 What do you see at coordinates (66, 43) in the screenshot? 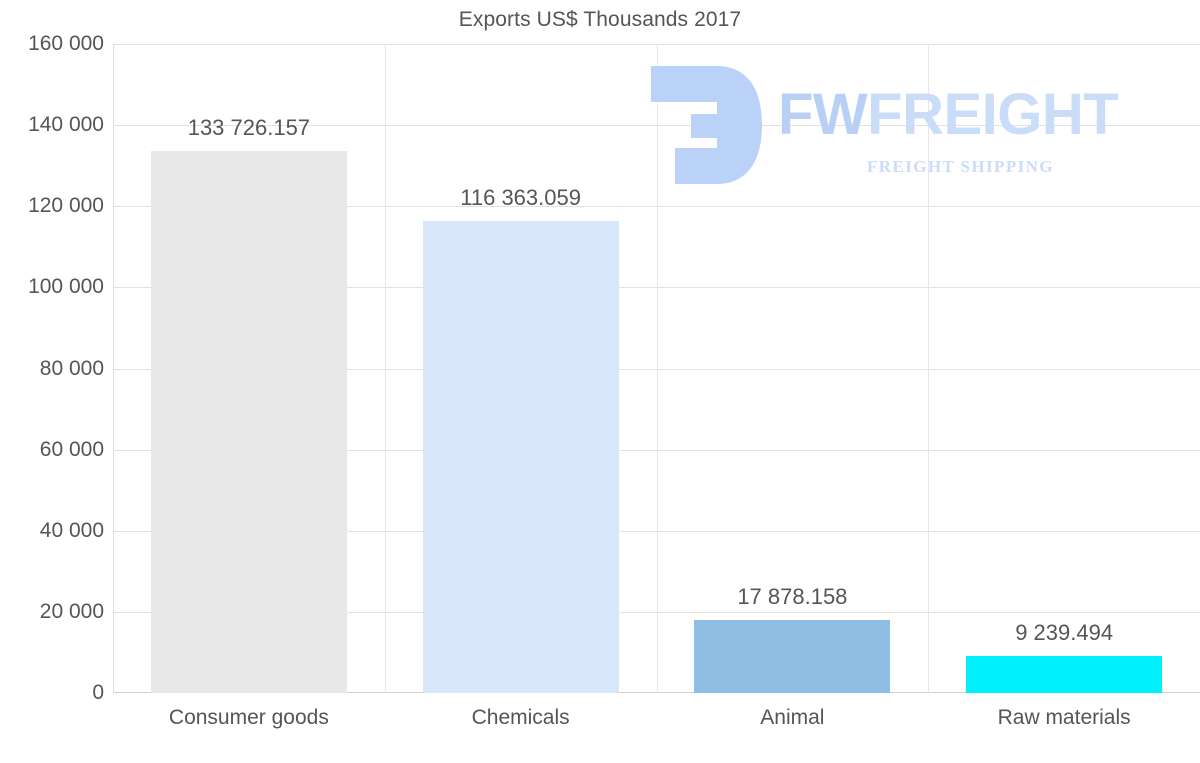
I see `y-axis-tick-label: 160 000` at bounding box center [66, 43].